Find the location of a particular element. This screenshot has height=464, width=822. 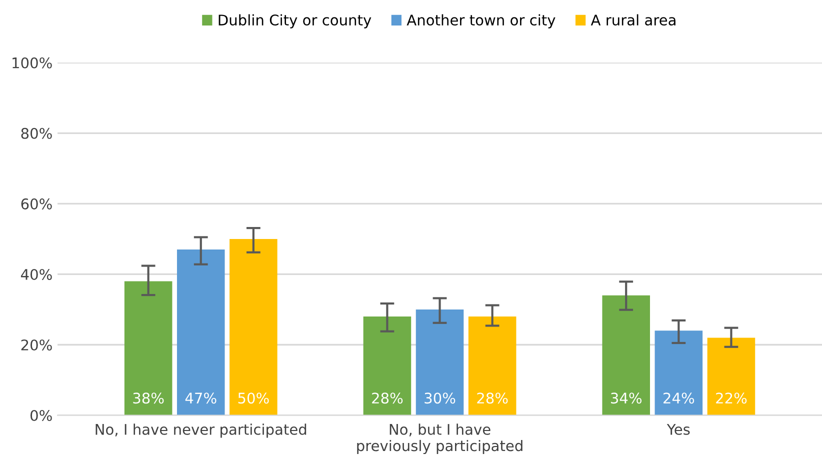

data-label: 50% is located at coordinates (253, 398).